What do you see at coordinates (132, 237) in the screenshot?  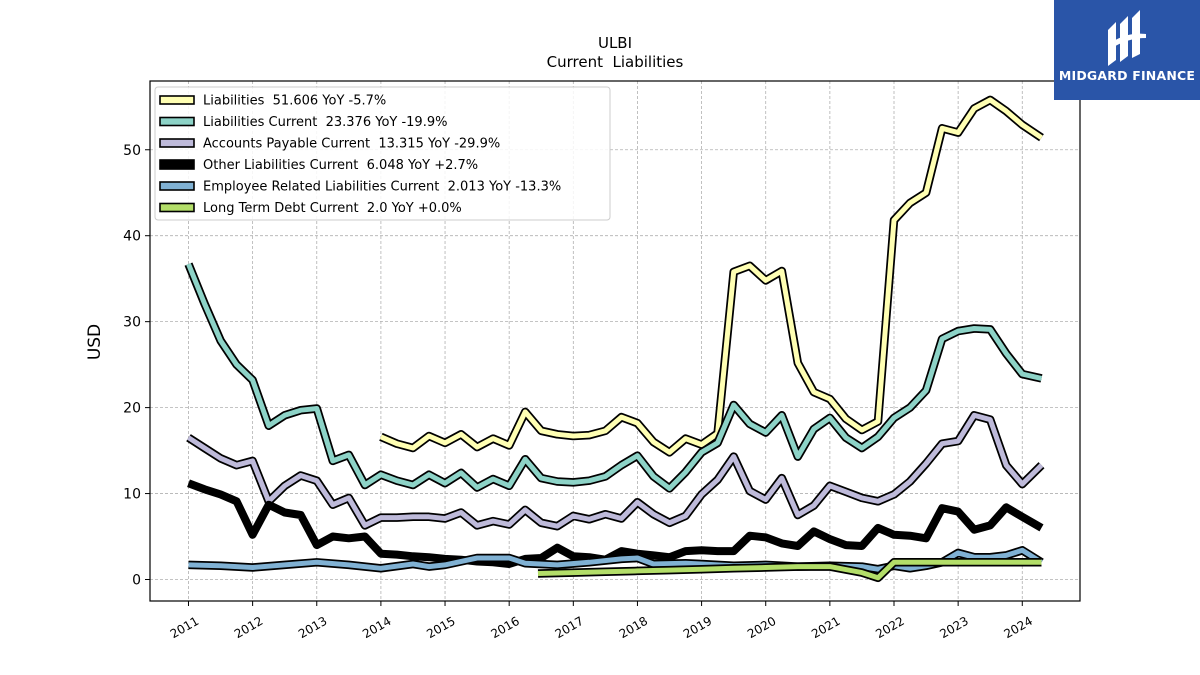 I see `y-tick-label: 40` at bounding box center [132, 237].